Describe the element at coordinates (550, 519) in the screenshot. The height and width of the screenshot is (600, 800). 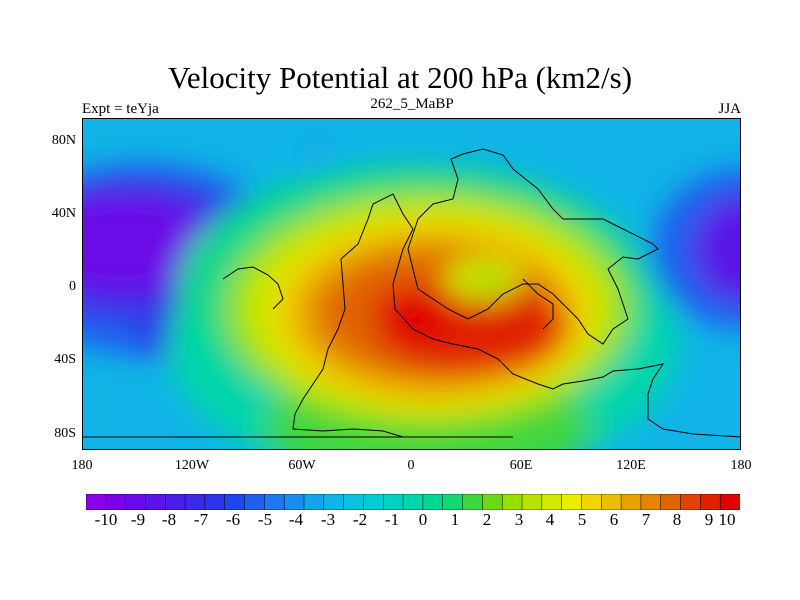
I see `colorbar-label: 4` at that location.